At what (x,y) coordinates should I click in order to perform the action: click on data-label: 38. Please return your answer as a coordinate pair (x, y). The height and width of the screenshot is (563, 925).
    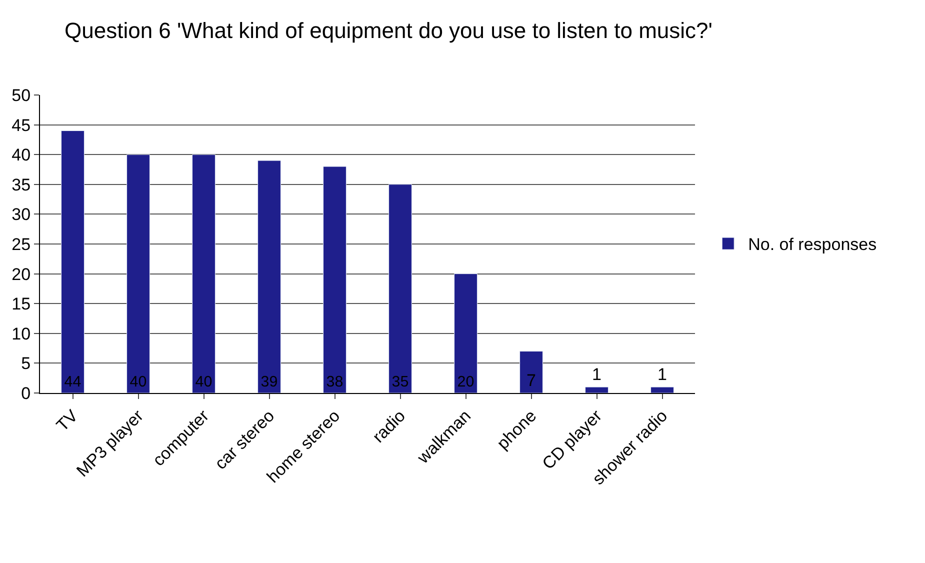
    Looking at the image, I should click on (335, 381).